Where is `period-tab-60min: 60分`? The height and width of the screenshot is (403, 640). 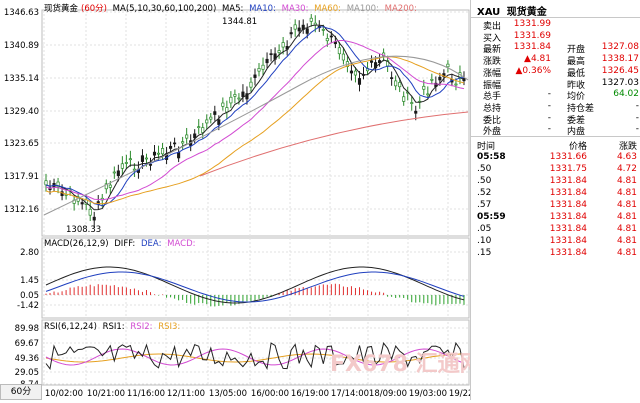
period-tab-60min: 60分 is located at coordinates (21, 392).